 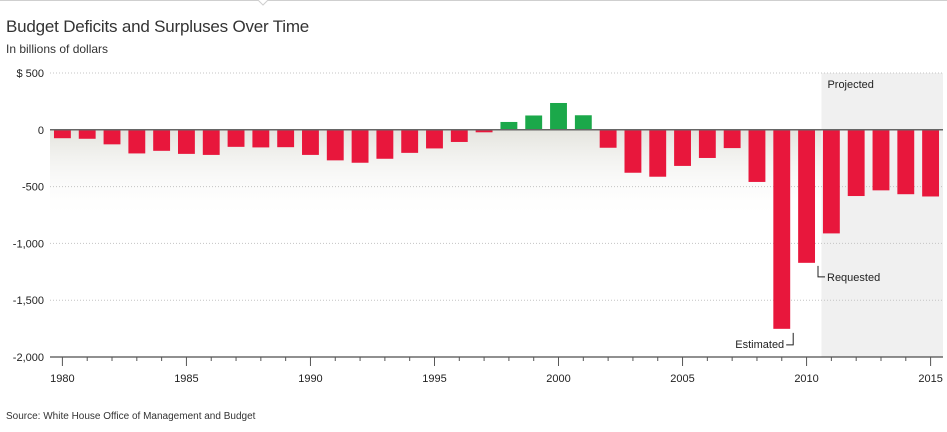 What do you see at coordinates (473, 0) in the screenshot?
I see `top-rule` at bounding box center [473, 0].